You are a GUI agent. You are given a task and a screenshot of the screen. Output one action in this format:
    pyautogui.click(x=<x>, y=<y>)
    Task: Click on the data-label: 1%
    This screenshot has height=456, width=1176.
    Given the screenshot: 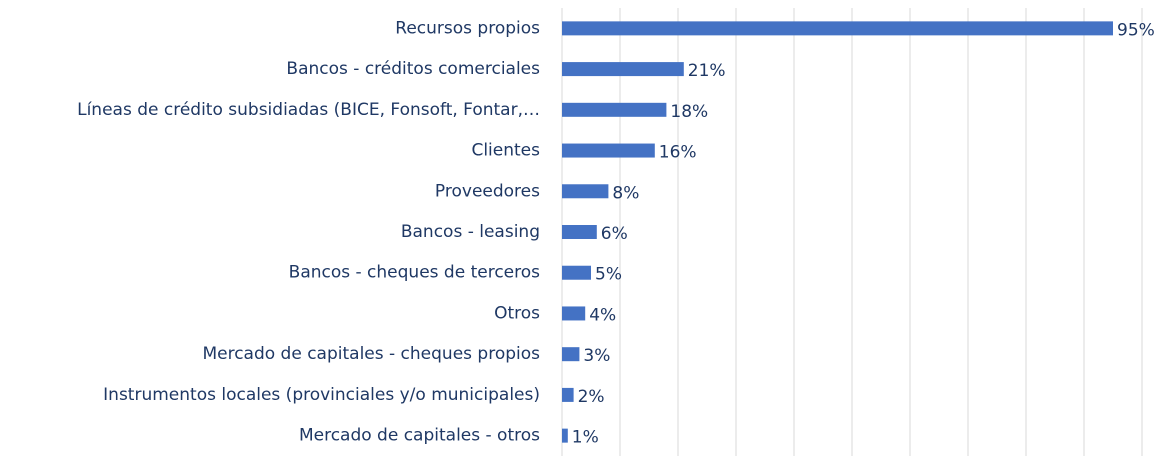 What is the action you would take?
    pyautogui.click(x=585, y=438)
    